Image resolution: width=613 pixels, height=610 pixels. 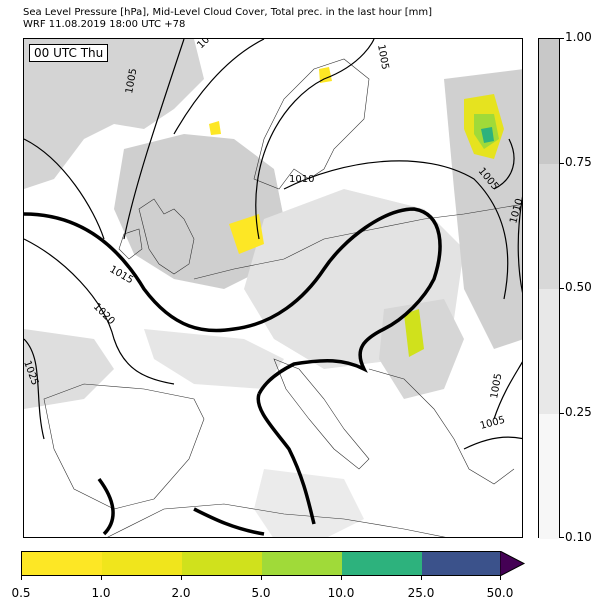 What do you see at coordinates (261, 593) in the screenshot?
I see `precip-tick-label: 5.0` at bounding box center [261, 593].